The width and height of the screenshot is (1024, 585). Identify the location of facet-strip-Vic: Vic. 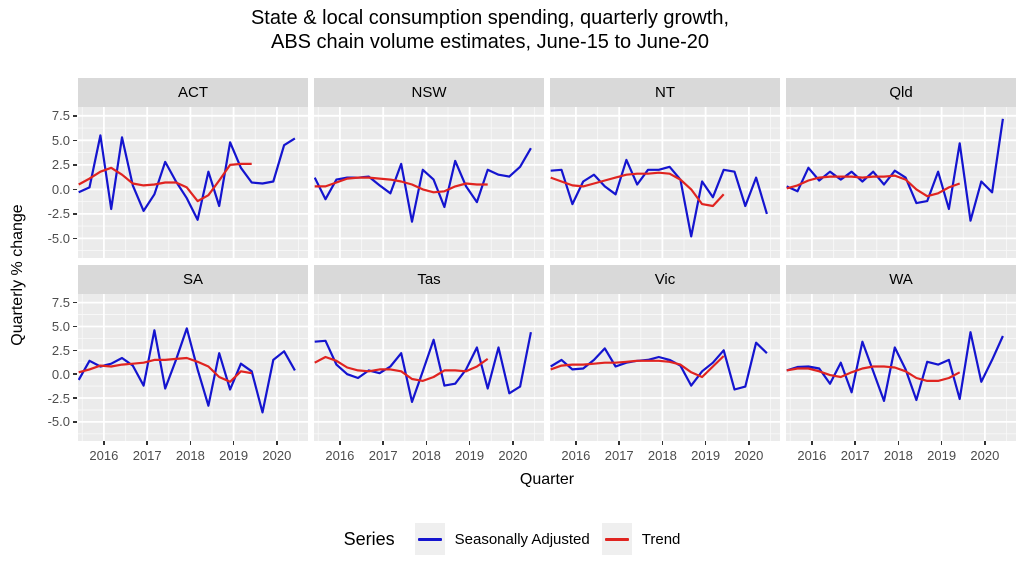
(665, 279).